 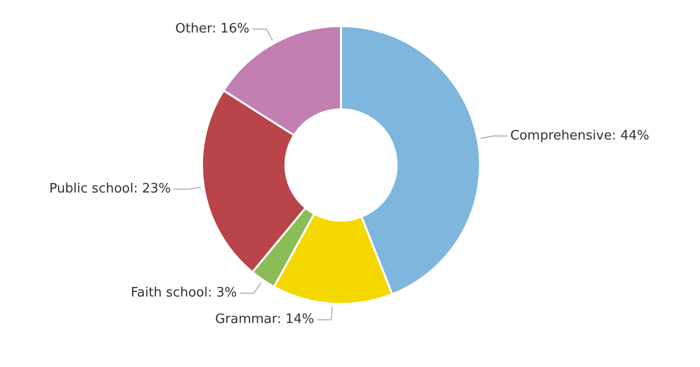 I want to click on slice-label: Grammar: 14%, so click(x=264, y=320).